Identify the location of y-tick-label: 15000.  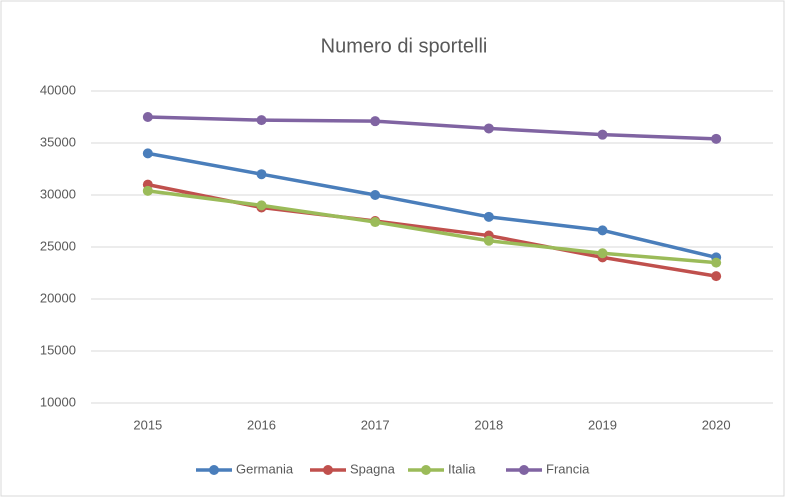
(58, 349).